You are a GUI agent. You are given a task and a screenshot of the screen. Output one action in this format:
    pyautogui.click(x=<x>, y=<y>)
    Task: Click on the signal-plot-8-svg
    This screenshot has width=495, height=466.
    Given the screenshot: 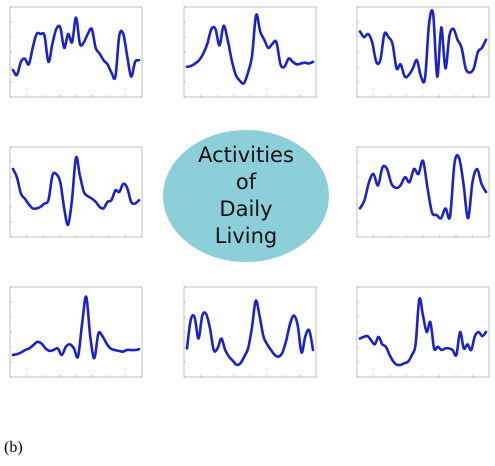 What is the action you would take?
    pyautogui.click(x=250, y=332)
    